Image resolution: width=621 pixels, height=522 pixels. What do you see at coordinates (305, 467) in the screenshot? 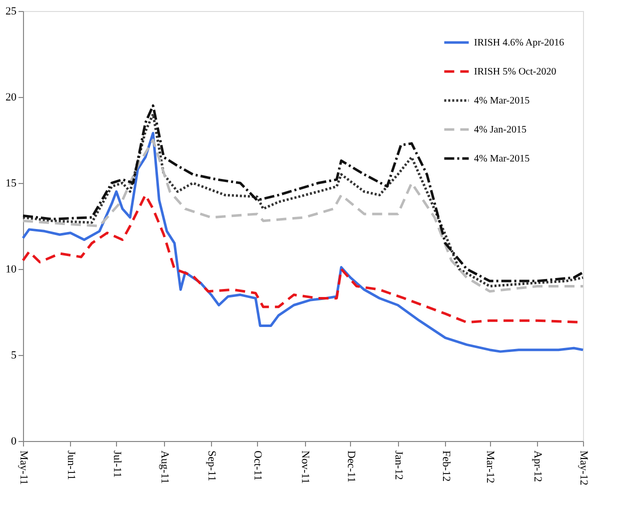
I see `x-tick-label: Nov-11` at bounding box center [305, 467].